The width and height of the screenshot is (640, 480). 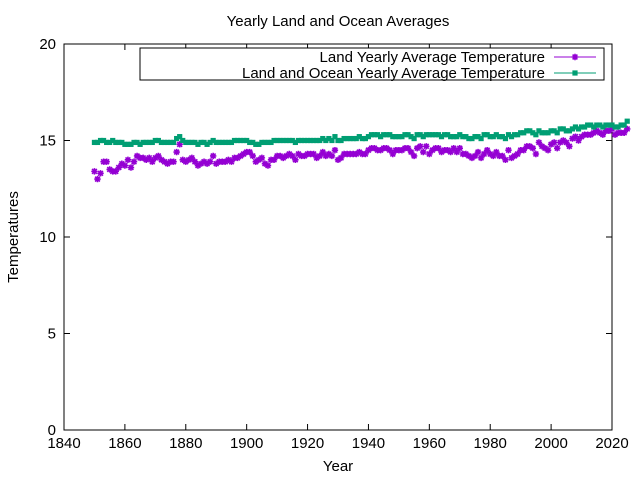 What do you see at coordinates (185, 443) in the screenshot?
I see `x-tick-label: 1880` at bounding box center [185, 443].